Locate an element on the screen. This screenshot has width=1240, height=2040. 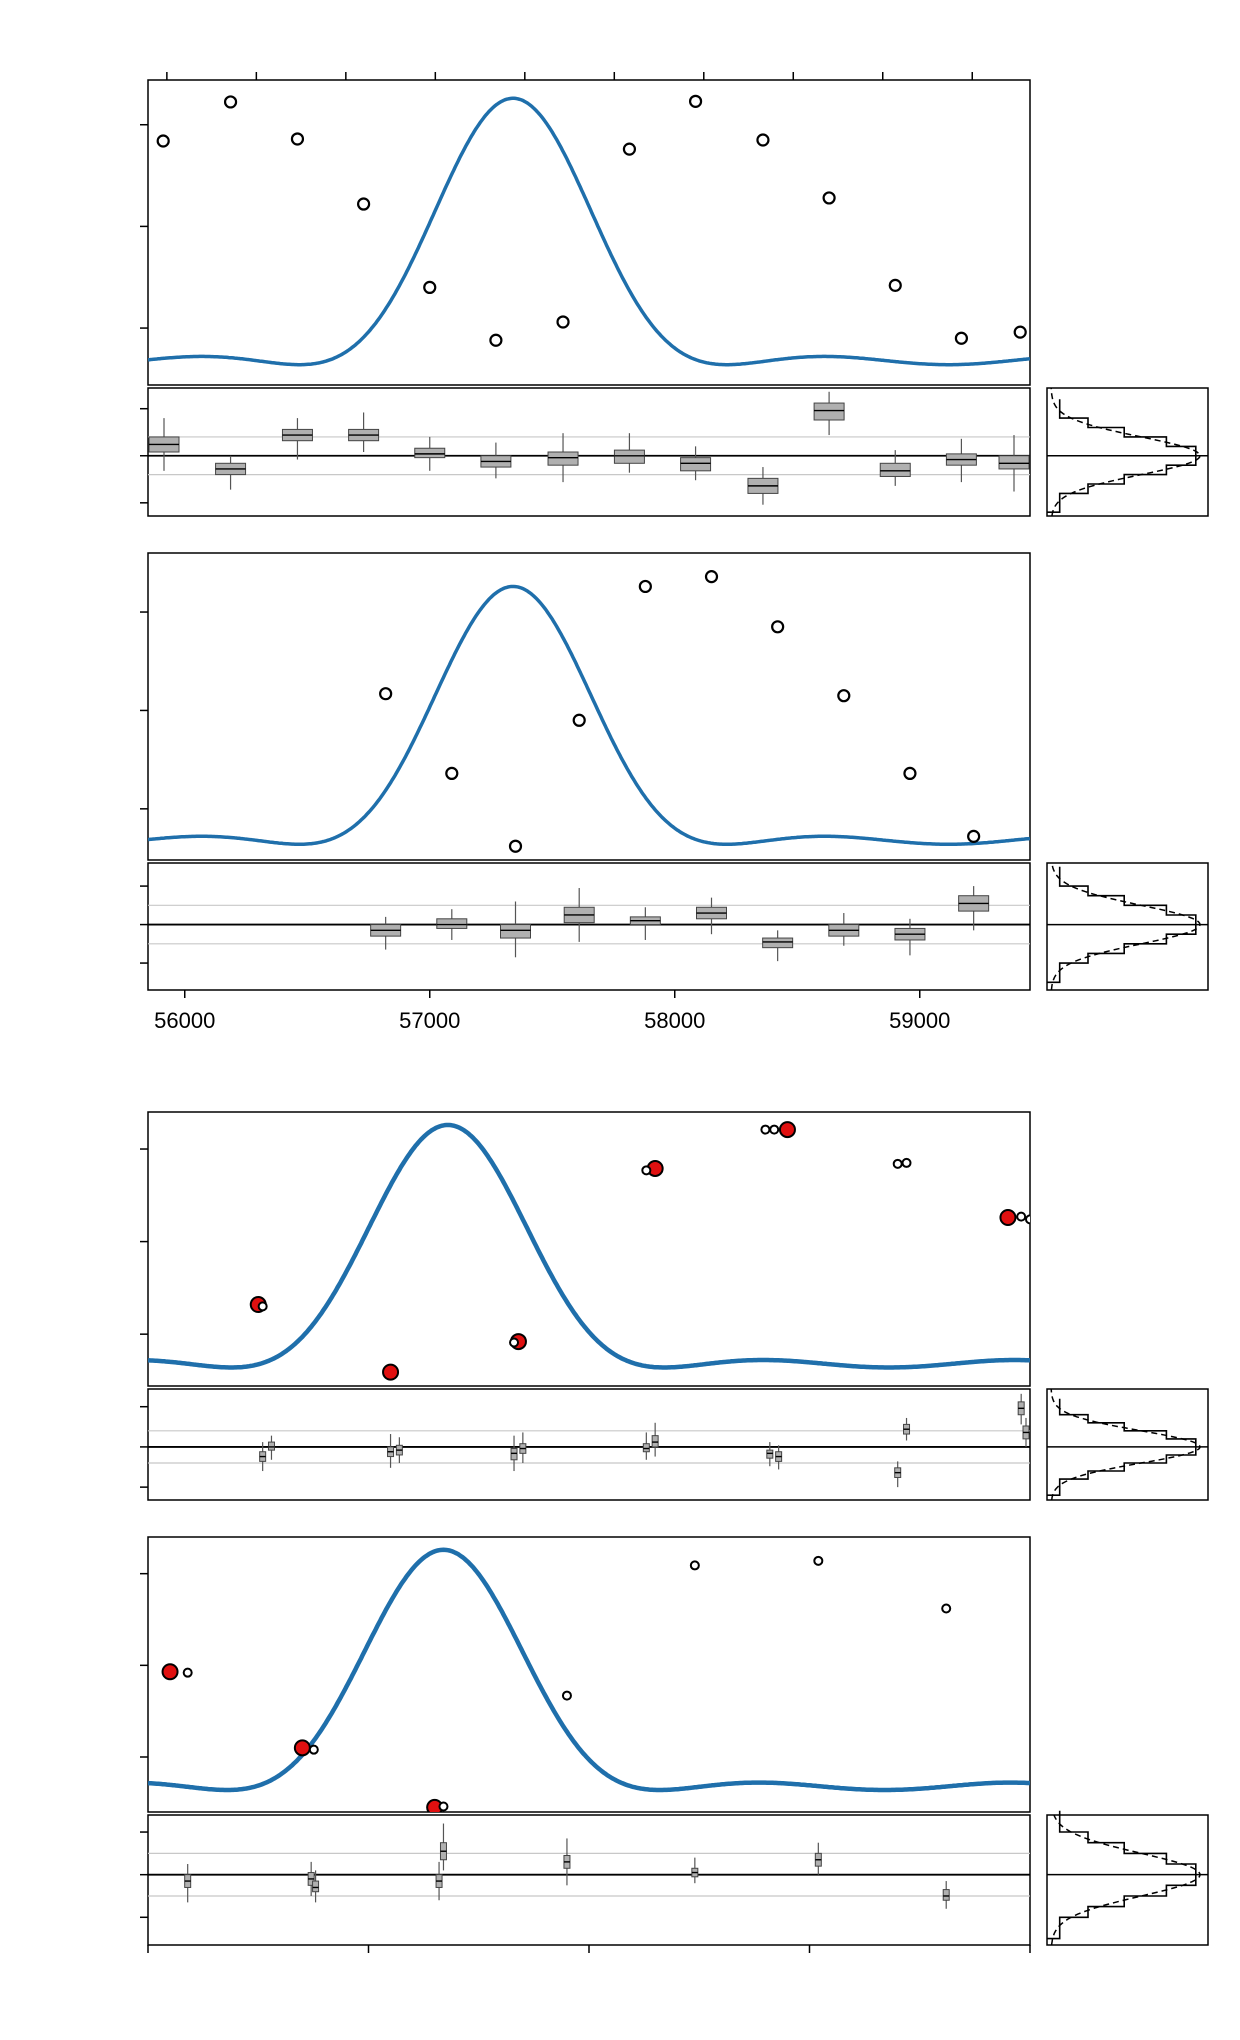
x-tick-label: 59000 is located at coordinates (919, 1020).